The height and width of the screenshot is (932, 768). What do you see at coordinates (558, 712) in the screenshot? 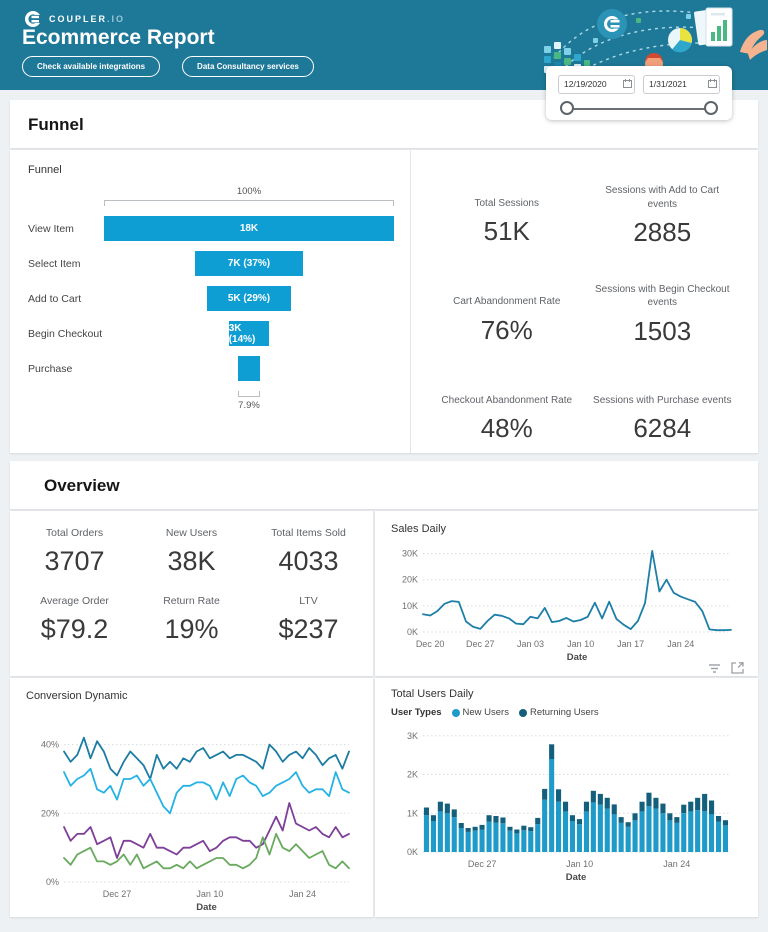
I see `legend-returning-users: Returning Users` at bounding box center [558, 712].